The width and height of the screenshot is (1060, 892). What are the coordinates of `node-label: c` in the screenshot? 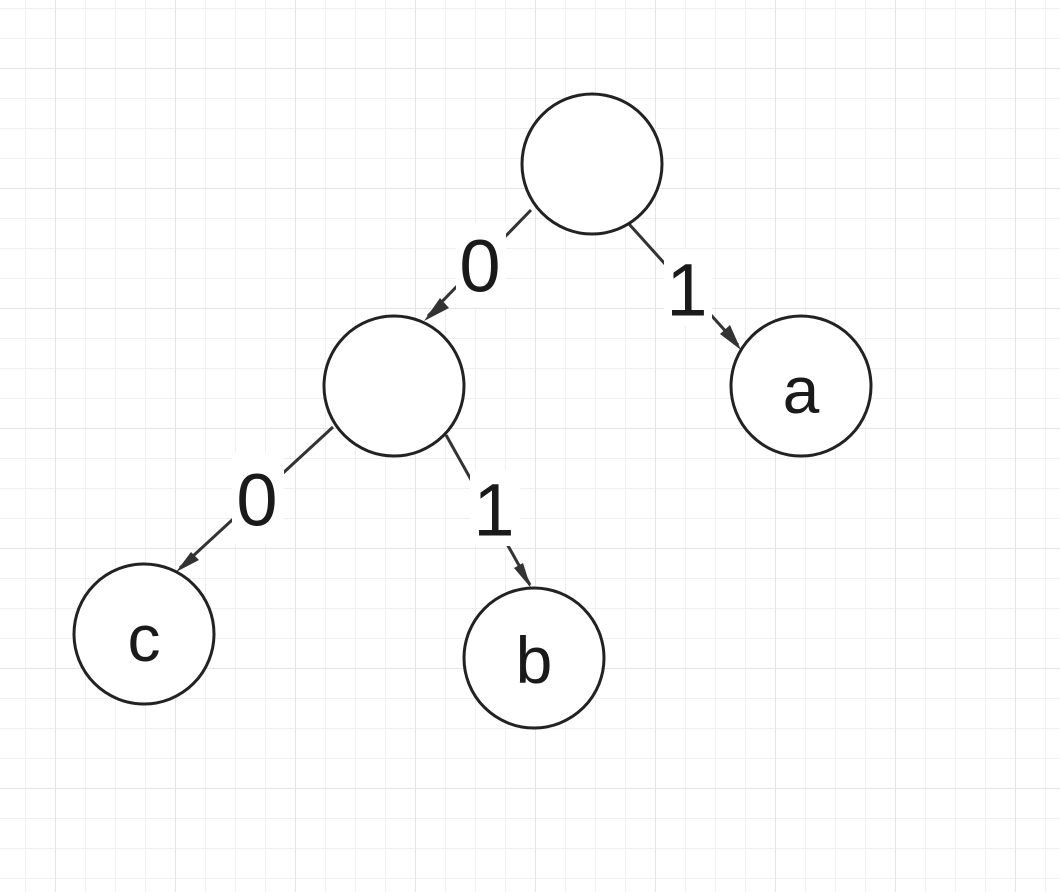 It's located at (144, 638).